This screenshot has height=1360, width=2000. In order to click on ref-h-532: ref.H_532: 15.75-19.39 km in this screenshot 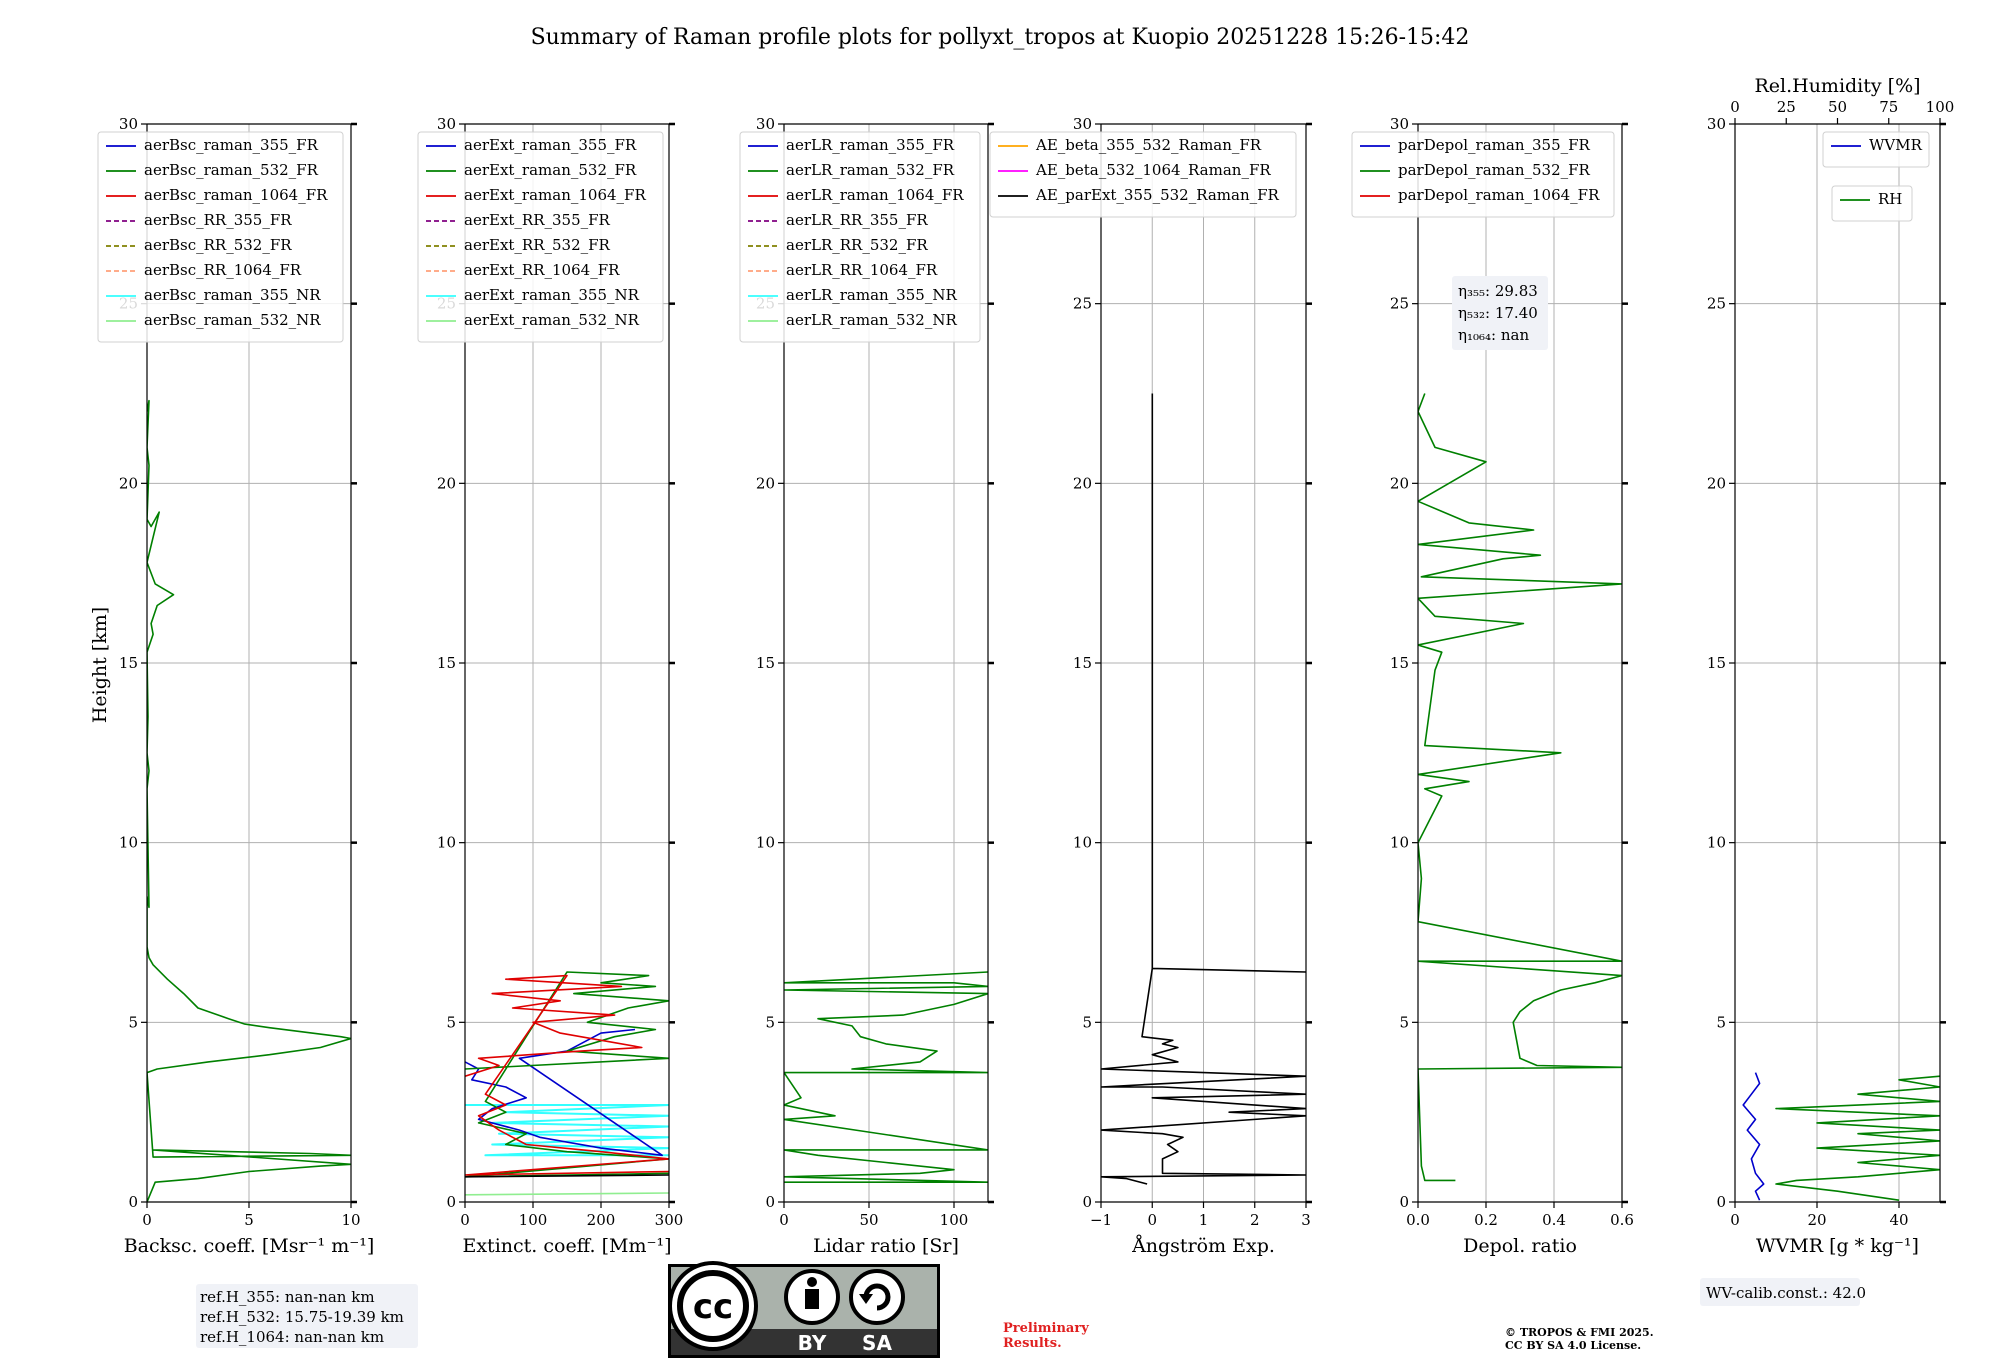, I will do `click(302, 1317)`.